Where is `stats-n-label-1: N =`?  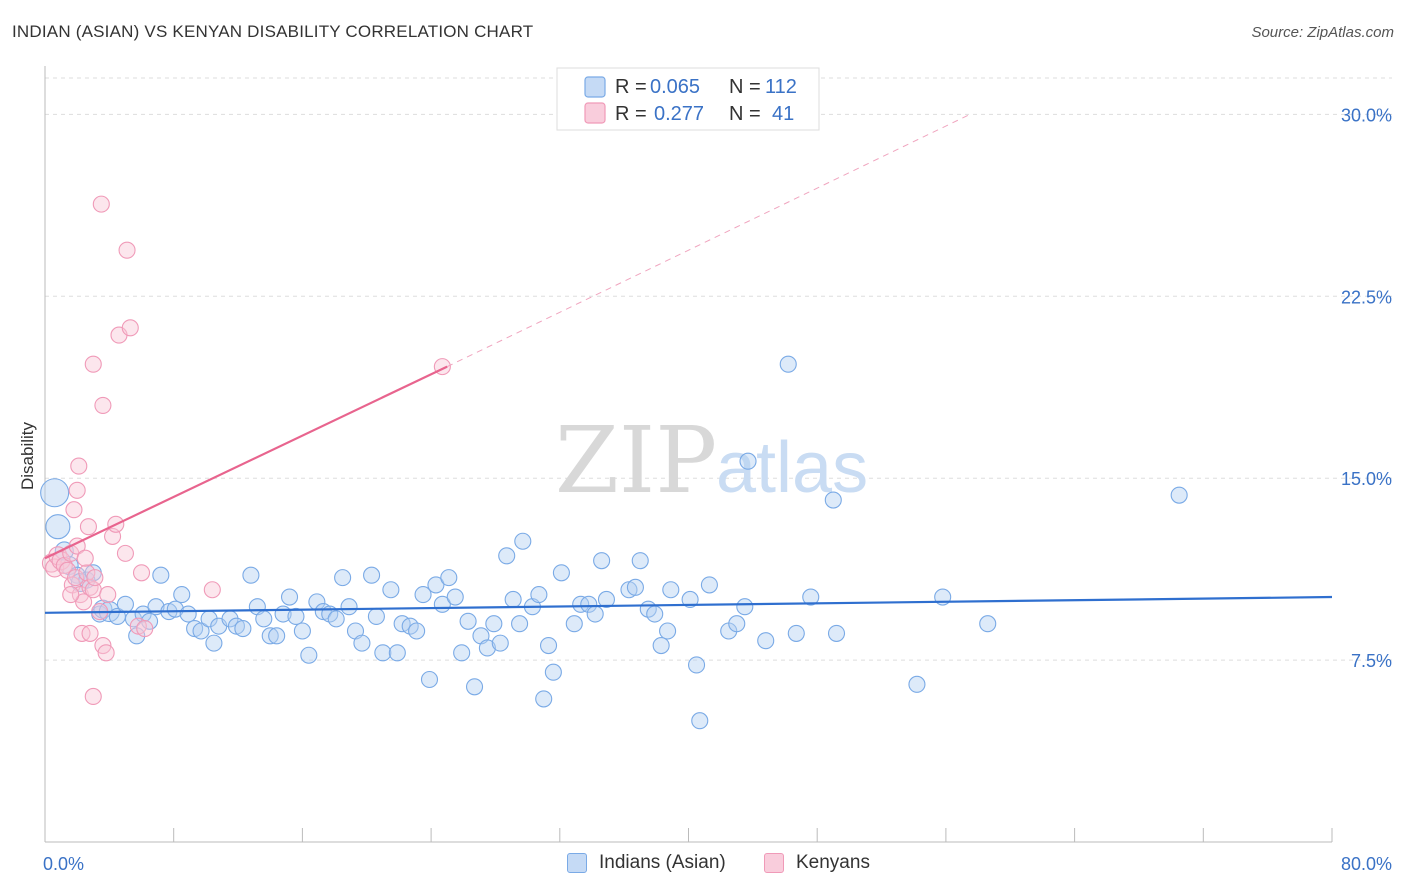 stats-n-label-1: N = is located at coordinates (745, 87).